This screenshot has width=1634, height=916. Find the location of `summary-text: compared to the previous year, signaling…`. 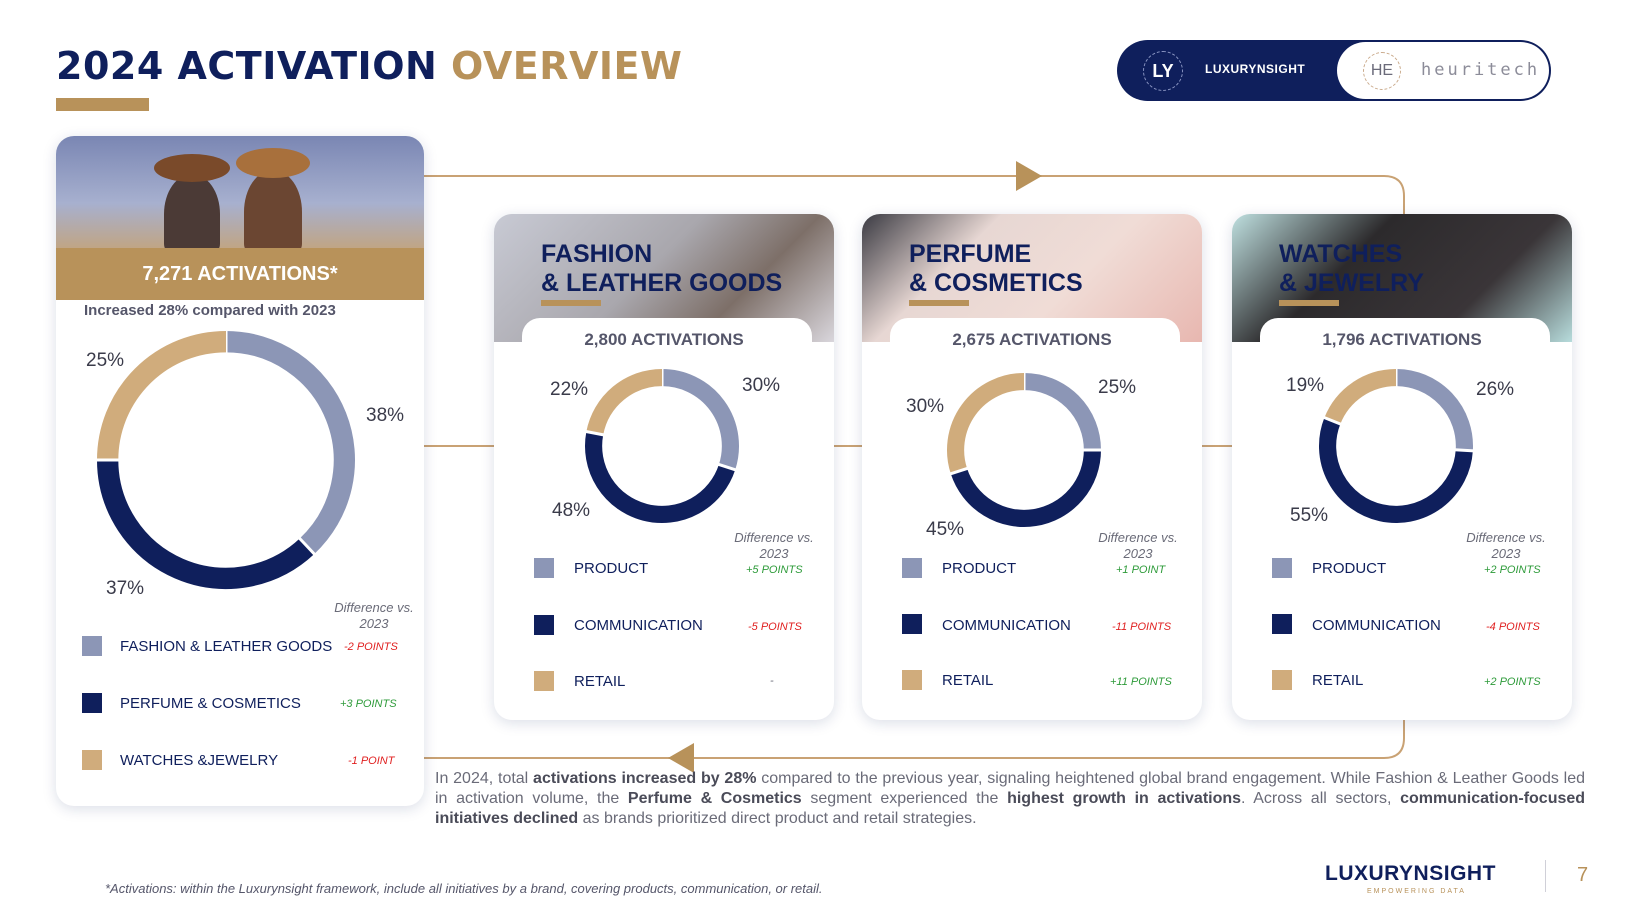

summary-text: compared to the previous year, signaling… is located at coordinates (1010, 788).